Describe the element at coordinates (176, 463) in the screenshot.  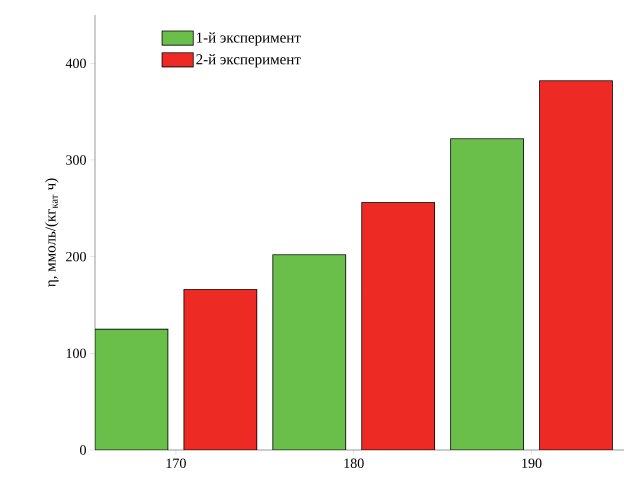
I see `x-tick-label: 170` at that location.